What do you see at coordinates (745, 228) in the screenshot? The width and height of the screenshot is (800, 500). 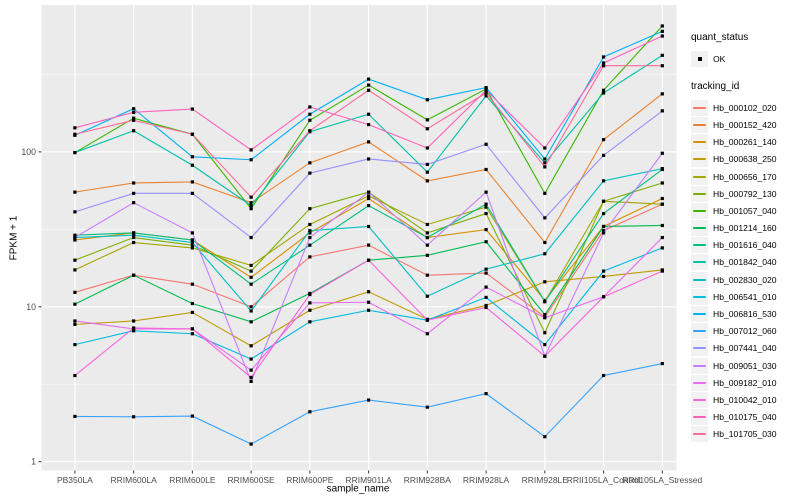 I see `legend-item-label: Hb_001214_160` at bounding box center [745, 228].